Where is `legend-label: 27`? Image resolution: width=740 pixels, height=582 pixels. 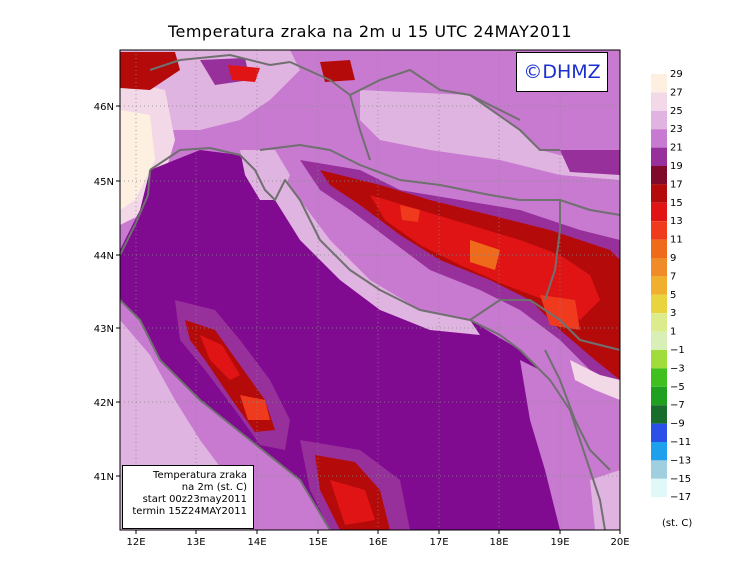 legend-label: 27 is located at coordinates (676, 92).